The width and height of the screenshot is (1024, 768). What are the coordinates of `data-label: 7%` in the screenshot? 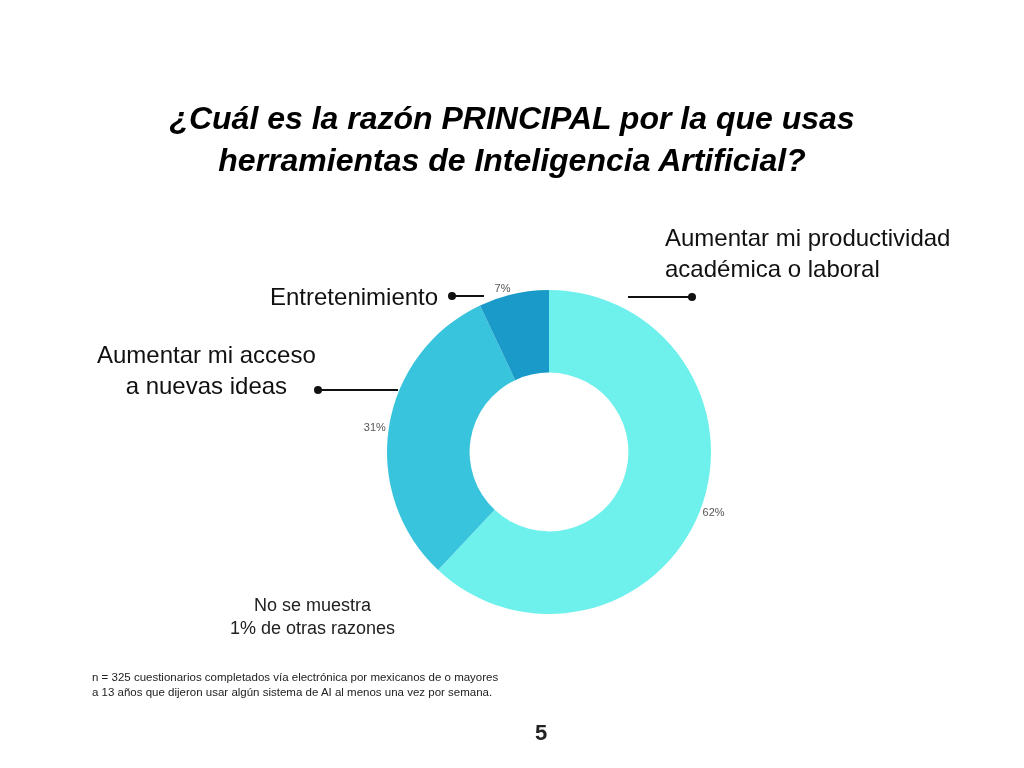 It's located at (502, 288).